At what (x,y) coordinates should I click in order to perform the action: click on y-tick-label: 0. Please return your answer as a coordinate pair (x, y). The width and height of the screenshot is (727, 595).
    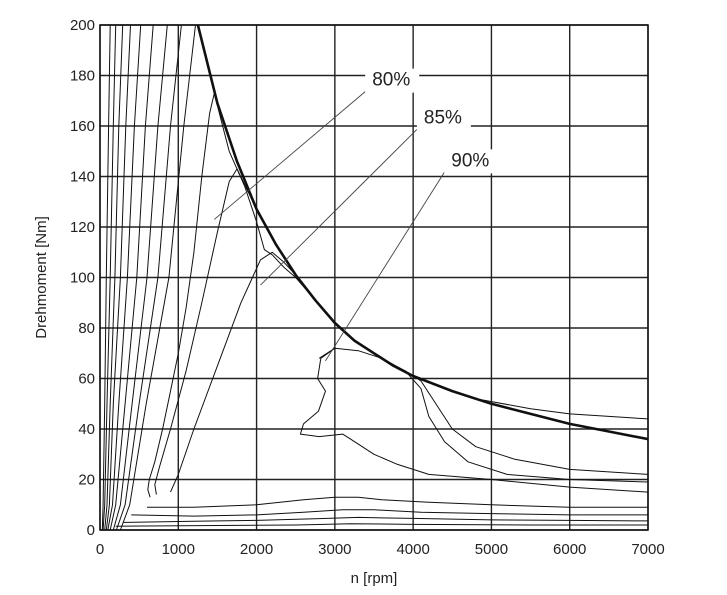
    Looking at the image, I should click on (91, 530).